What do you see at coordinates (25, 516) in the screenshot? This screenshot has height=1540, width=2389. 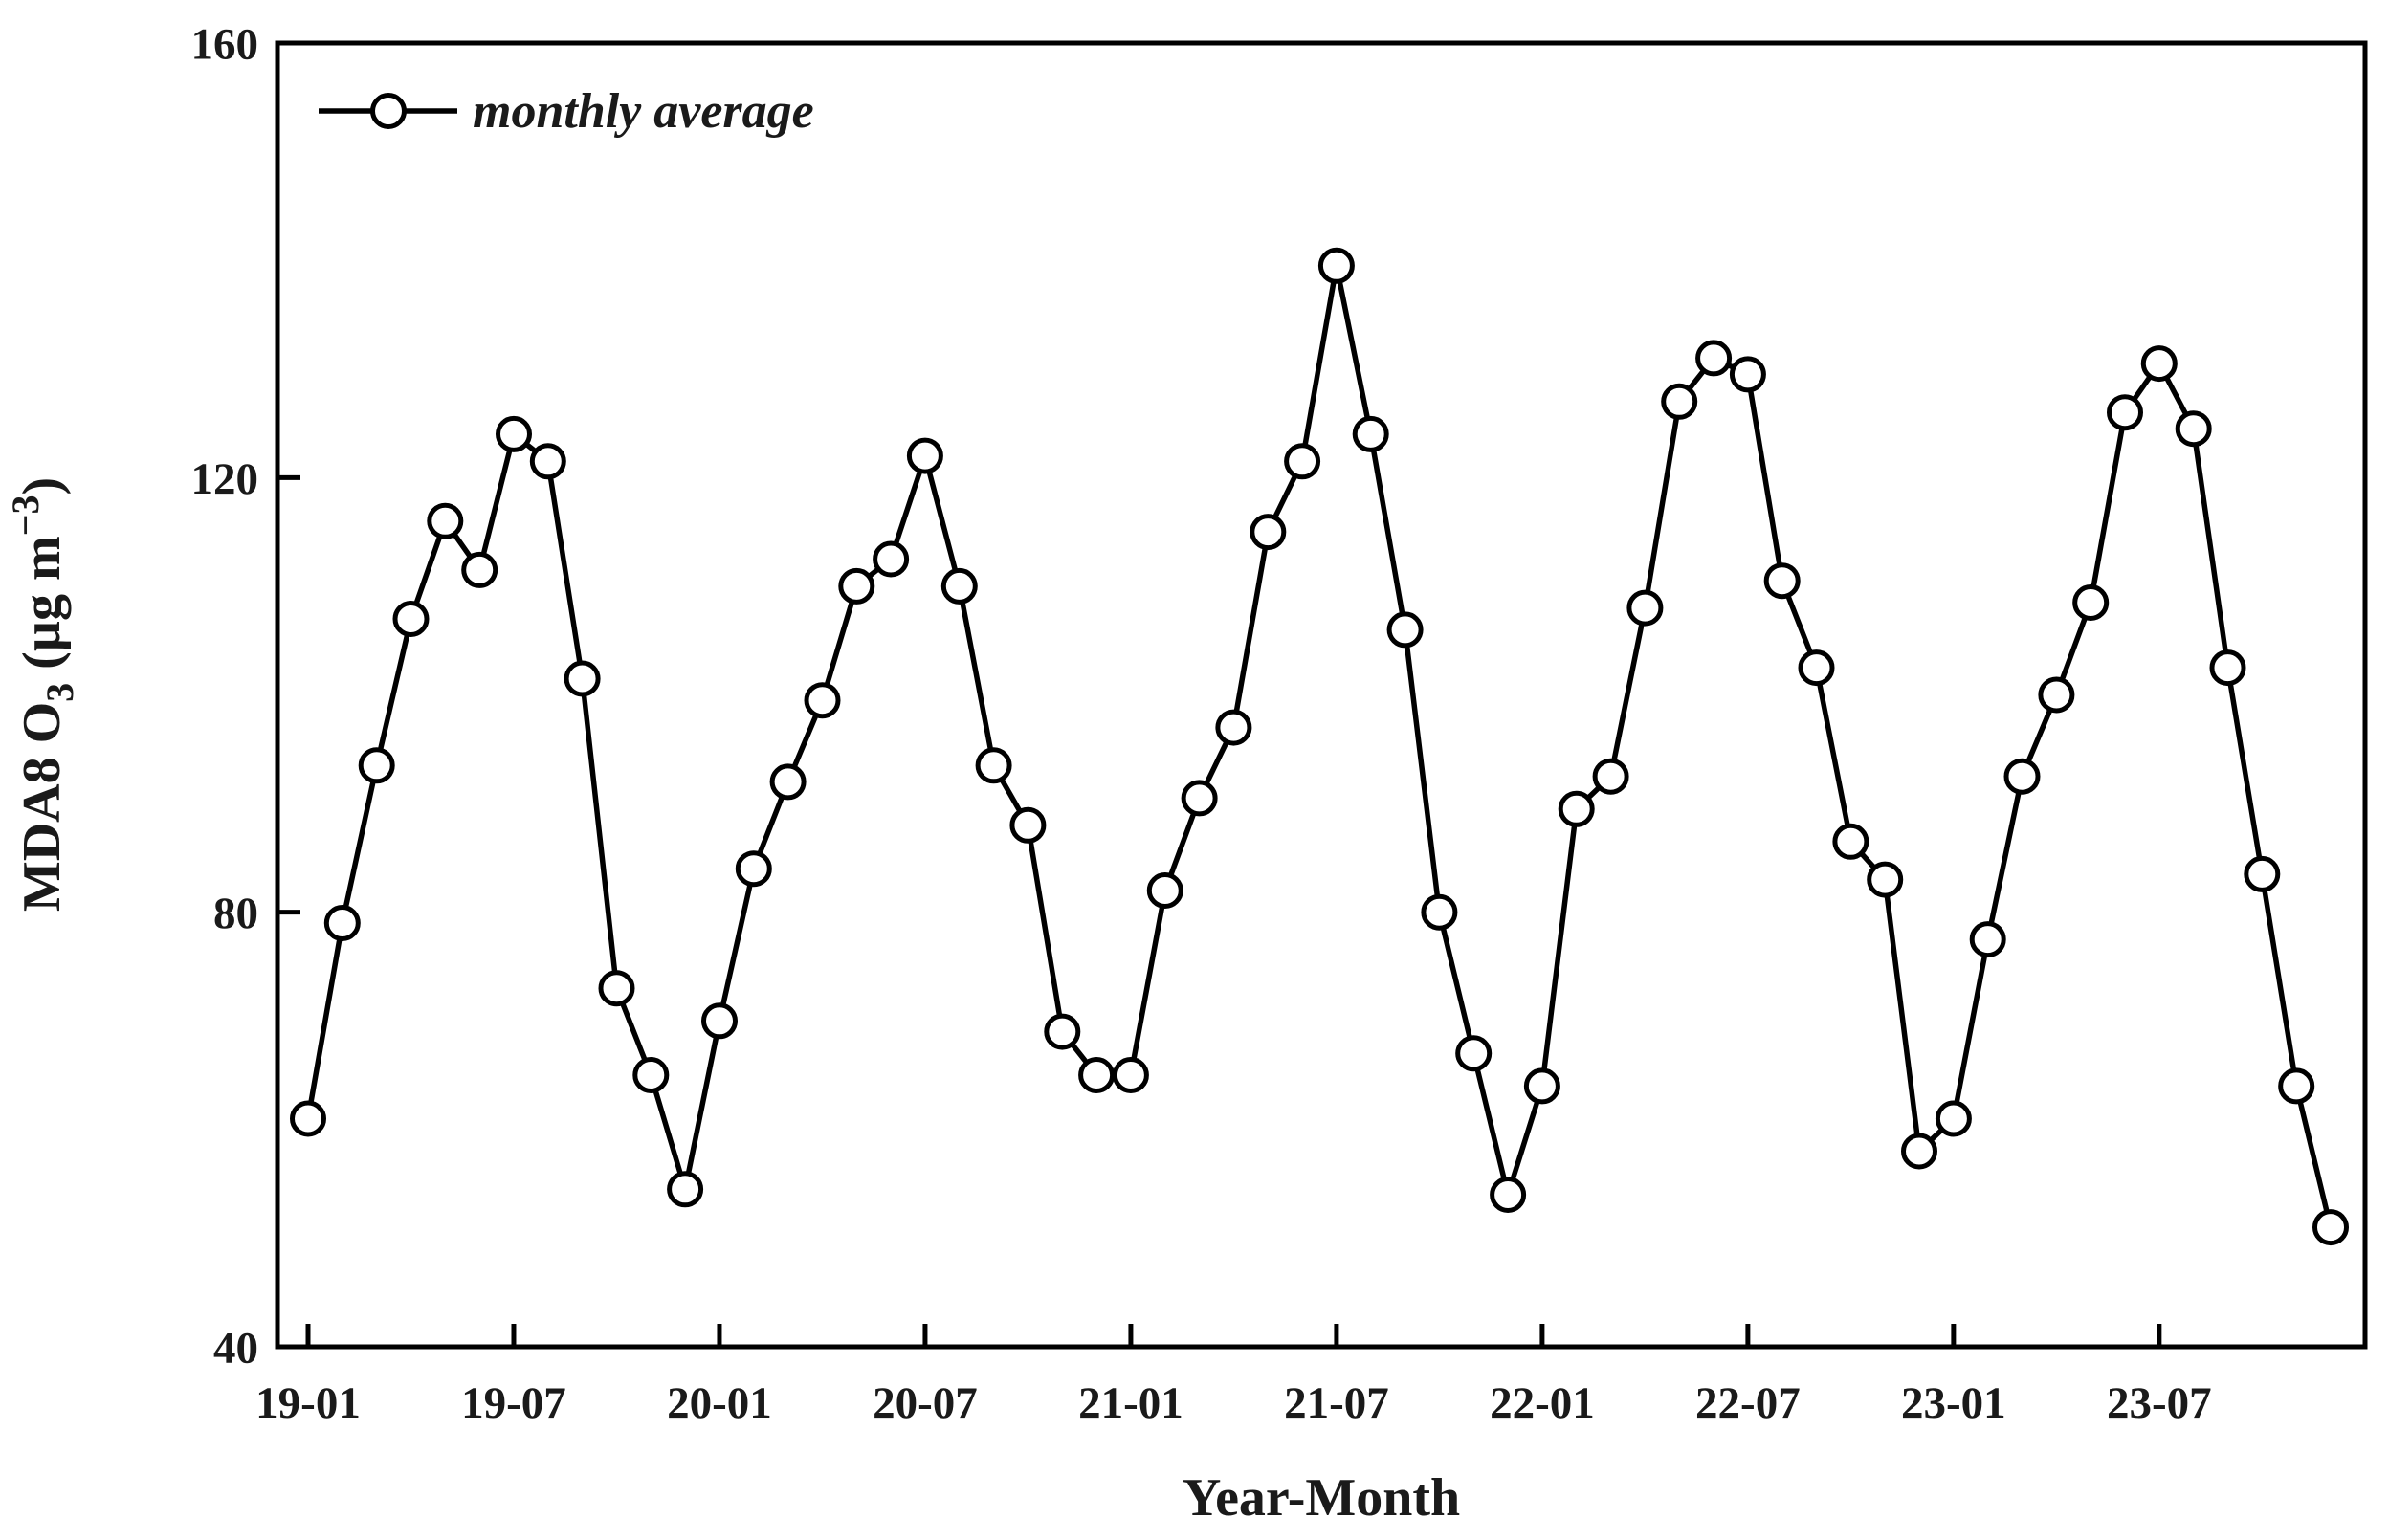 I see `y-title-superscript: −3` at bounding box center [25, 516].